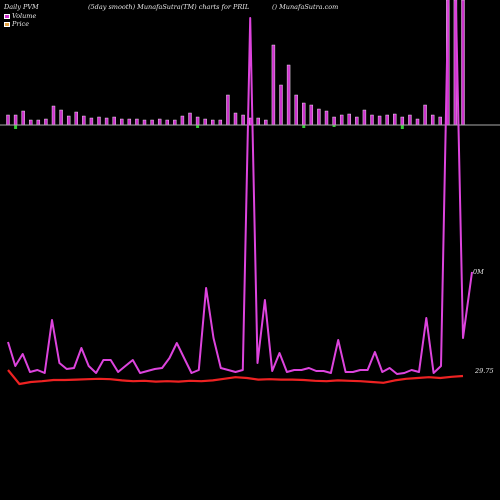 The image size is (500, 500). I want to click on legend-item-volume: Volume, so click(20, 16).